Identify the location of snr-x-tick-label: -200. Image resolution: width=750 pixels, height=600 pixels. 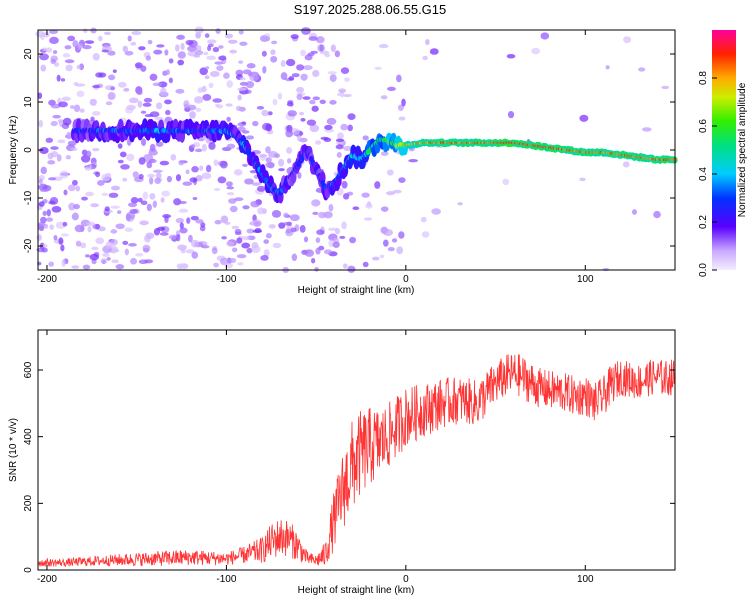
(47, 579).